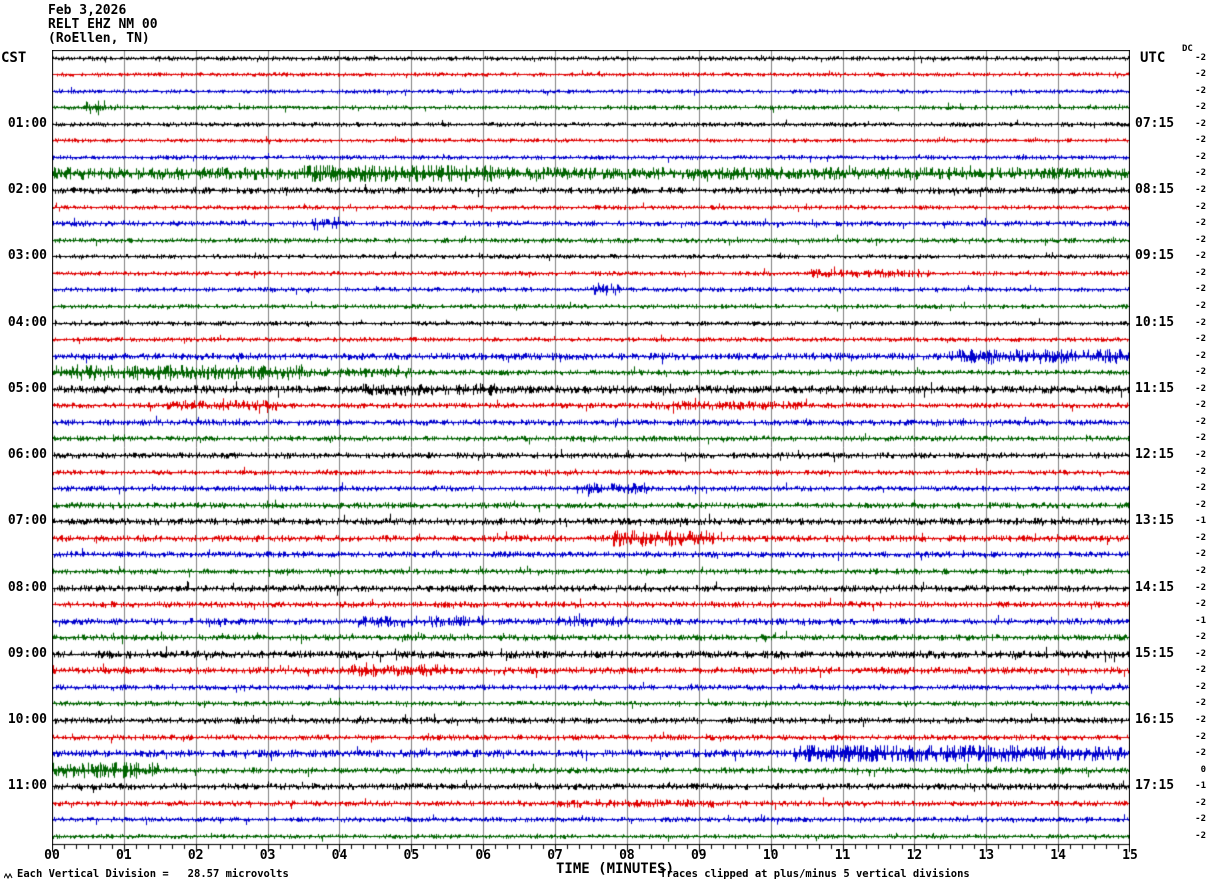  What do you see at coordinates (27, 521) in the screenshot?
I see `left-time-label: 07:00` at bounding box center [27, 521].